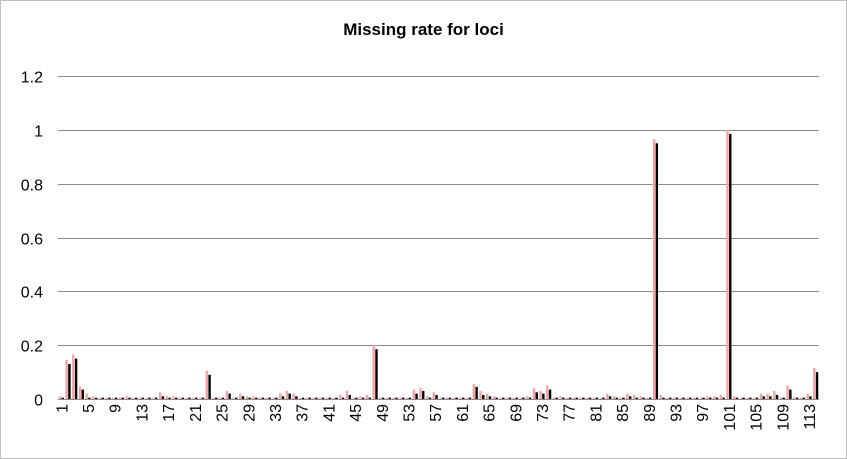 This screenshot has width=847, height=459. I want to click on x-tick-label: 73, so click(543, 413).